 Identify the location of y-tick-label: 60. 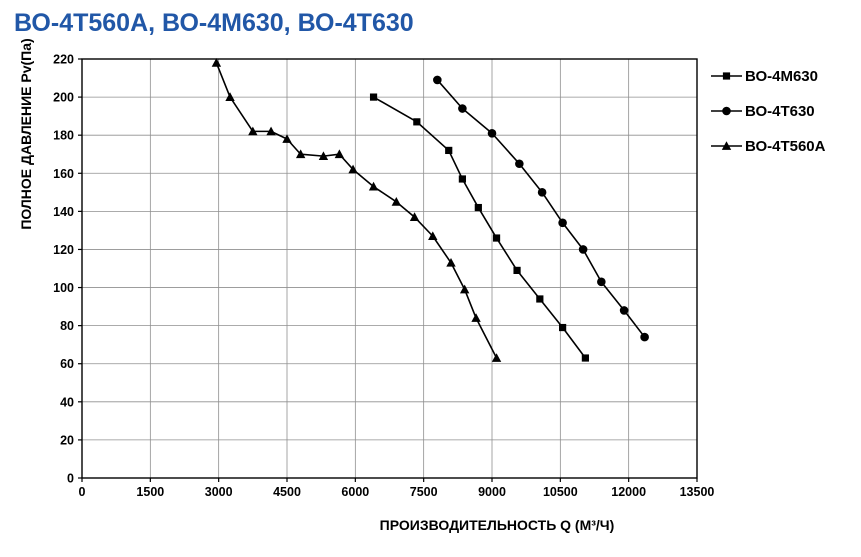
(67, 364).